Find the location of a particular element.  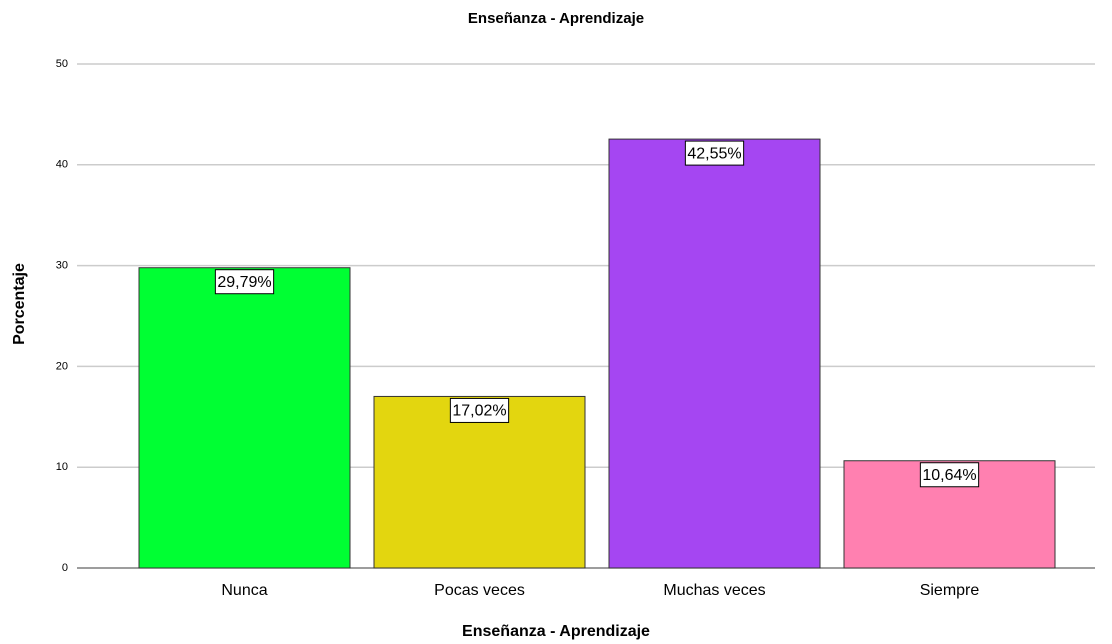

x-axis-label: Enseñanza - Aprendizaje is located at coordinates (556, 631).